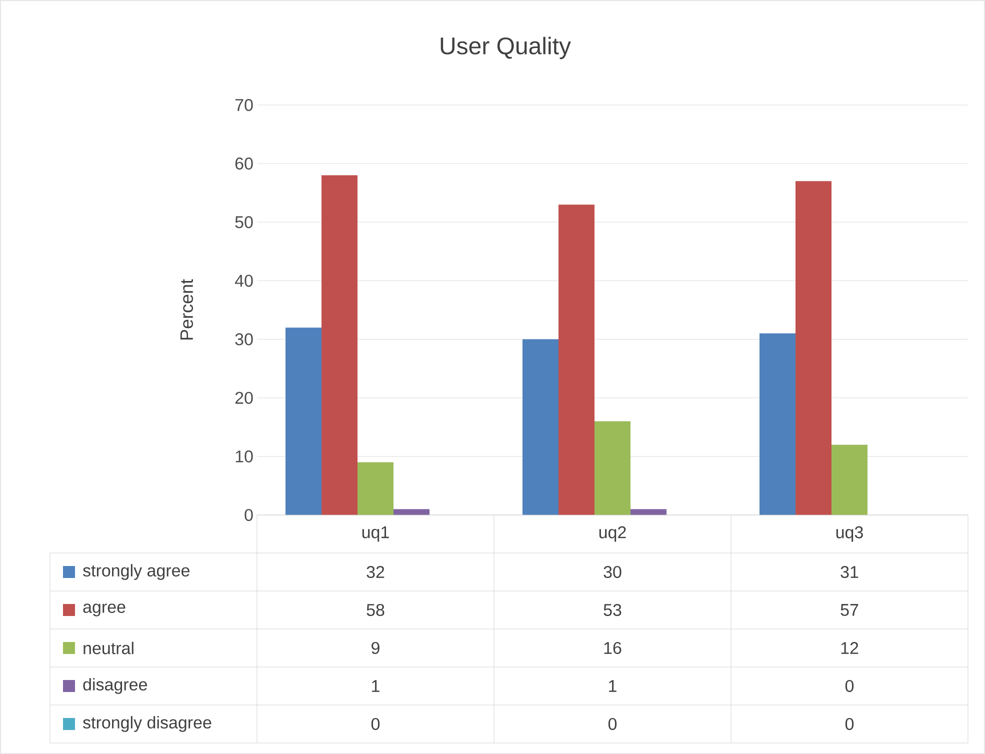 The image size is (985, 754). I want to click on legend-label: agree, so click(104, 610).